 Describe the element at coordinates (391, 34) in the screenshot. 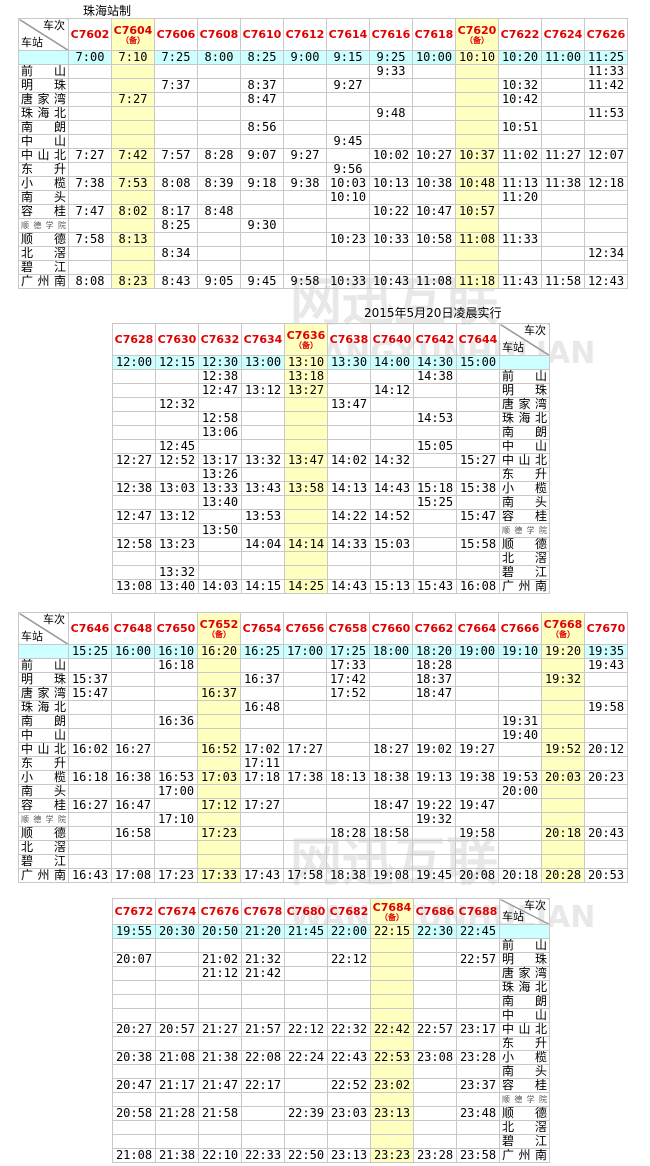

I see `train-header: C7616` at that location.